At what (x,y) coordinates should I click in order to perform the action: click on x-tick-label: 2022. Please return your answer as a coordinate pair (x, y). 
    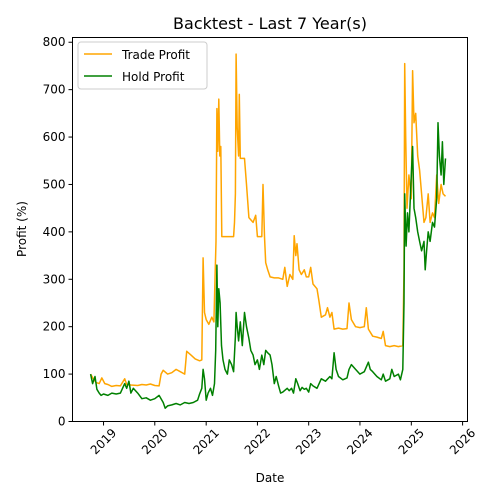
    Looking at the image, I should click on (257, 441).